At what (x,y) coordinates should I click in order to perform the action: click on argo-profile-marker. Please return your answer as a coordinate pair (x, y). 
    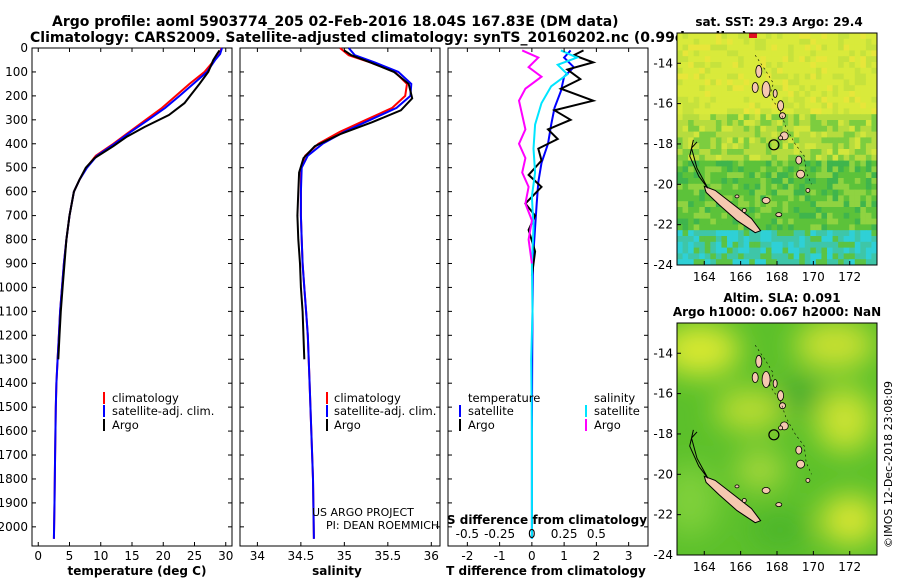
    Looking at the image, I should click on (774, 145).